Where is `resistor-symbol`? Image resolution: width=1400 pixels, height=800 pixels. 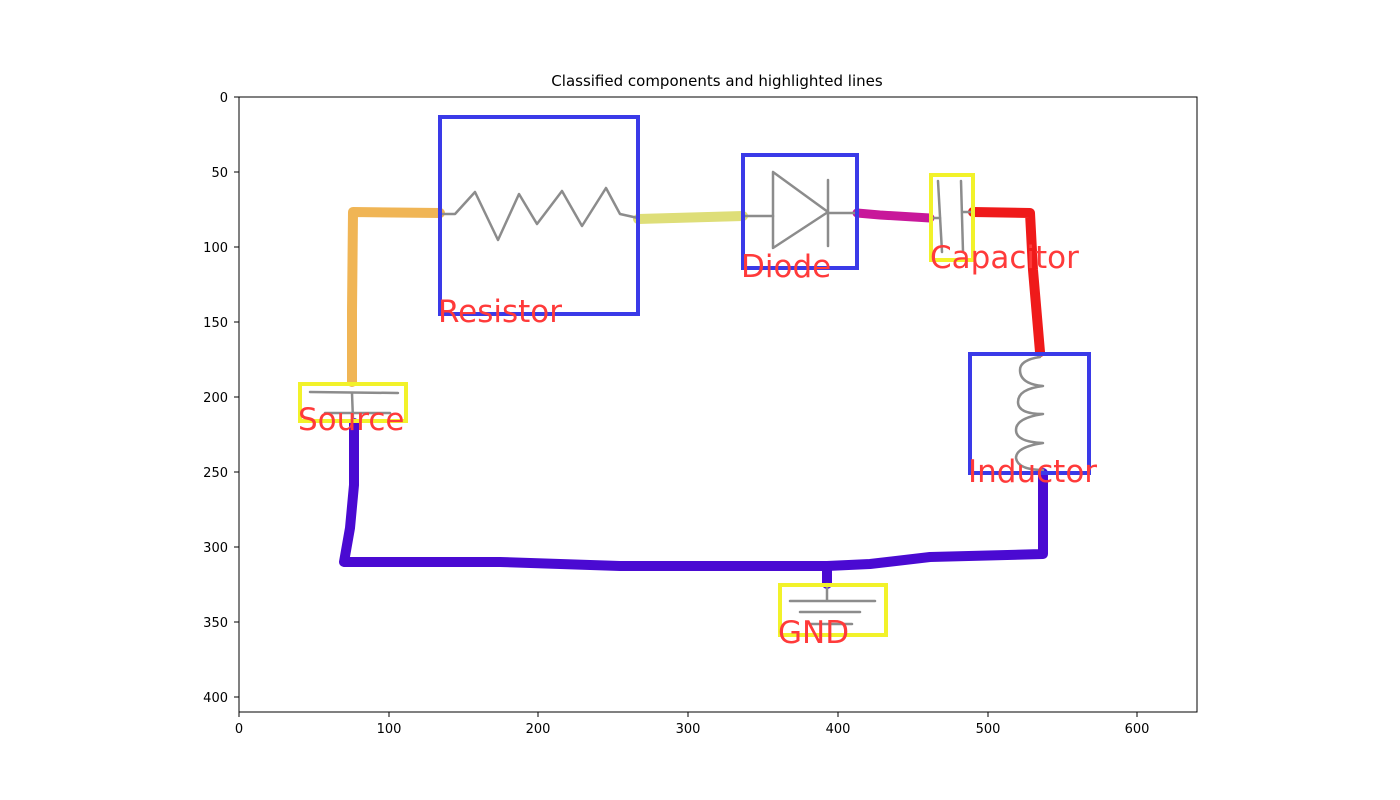 resistor-symbol is located at coordinates (539, 214).